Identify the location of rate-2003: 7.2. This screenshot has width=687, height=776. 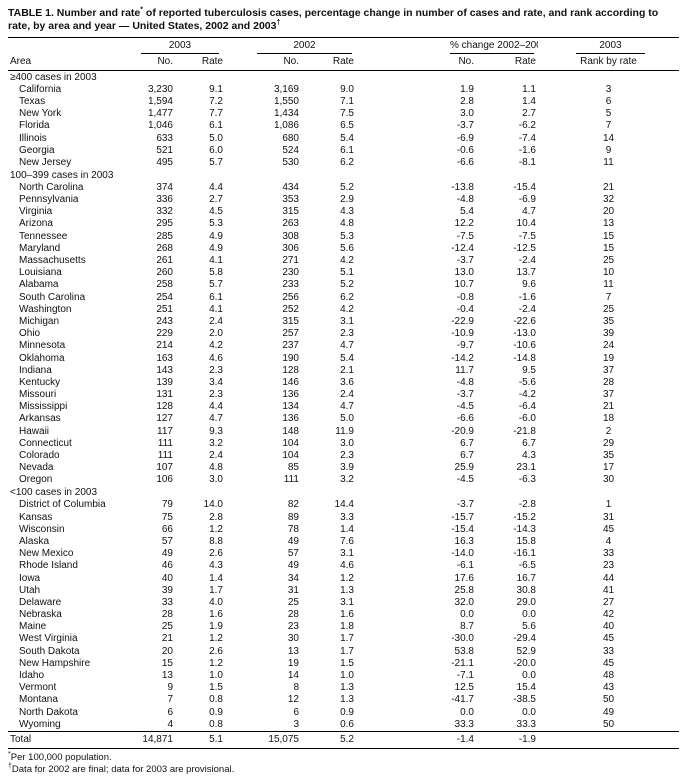
(216, 101).